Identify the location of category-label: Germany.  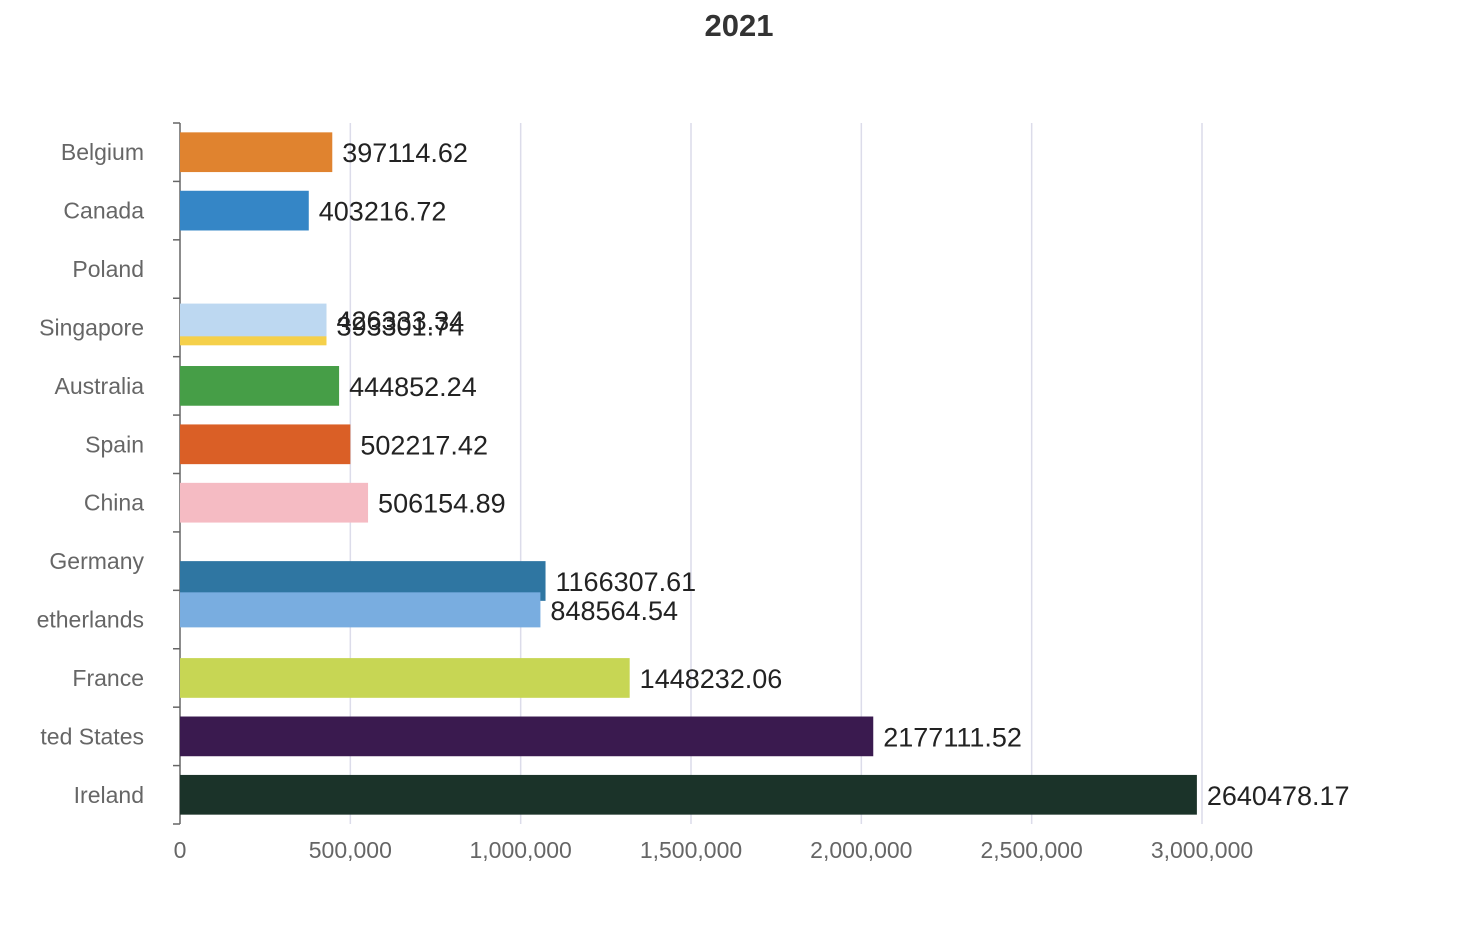
(96, 561).